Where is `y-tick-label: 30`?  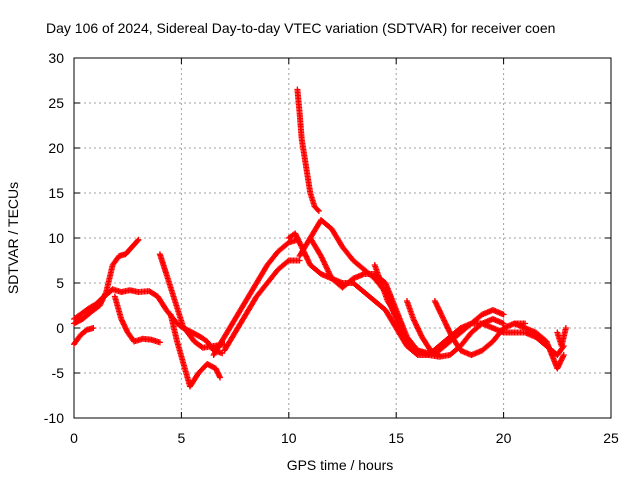
y-tick-label: 30 is located at coordinates (56, 58).